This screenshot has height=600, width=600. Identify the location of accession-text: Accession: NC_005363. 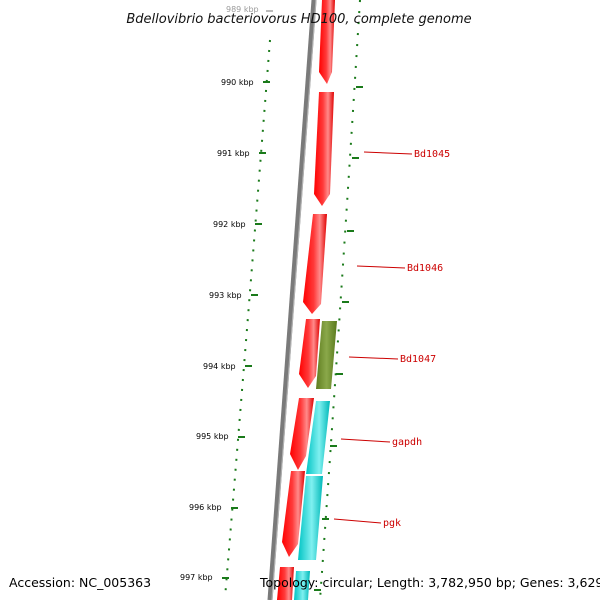
(80, 582).